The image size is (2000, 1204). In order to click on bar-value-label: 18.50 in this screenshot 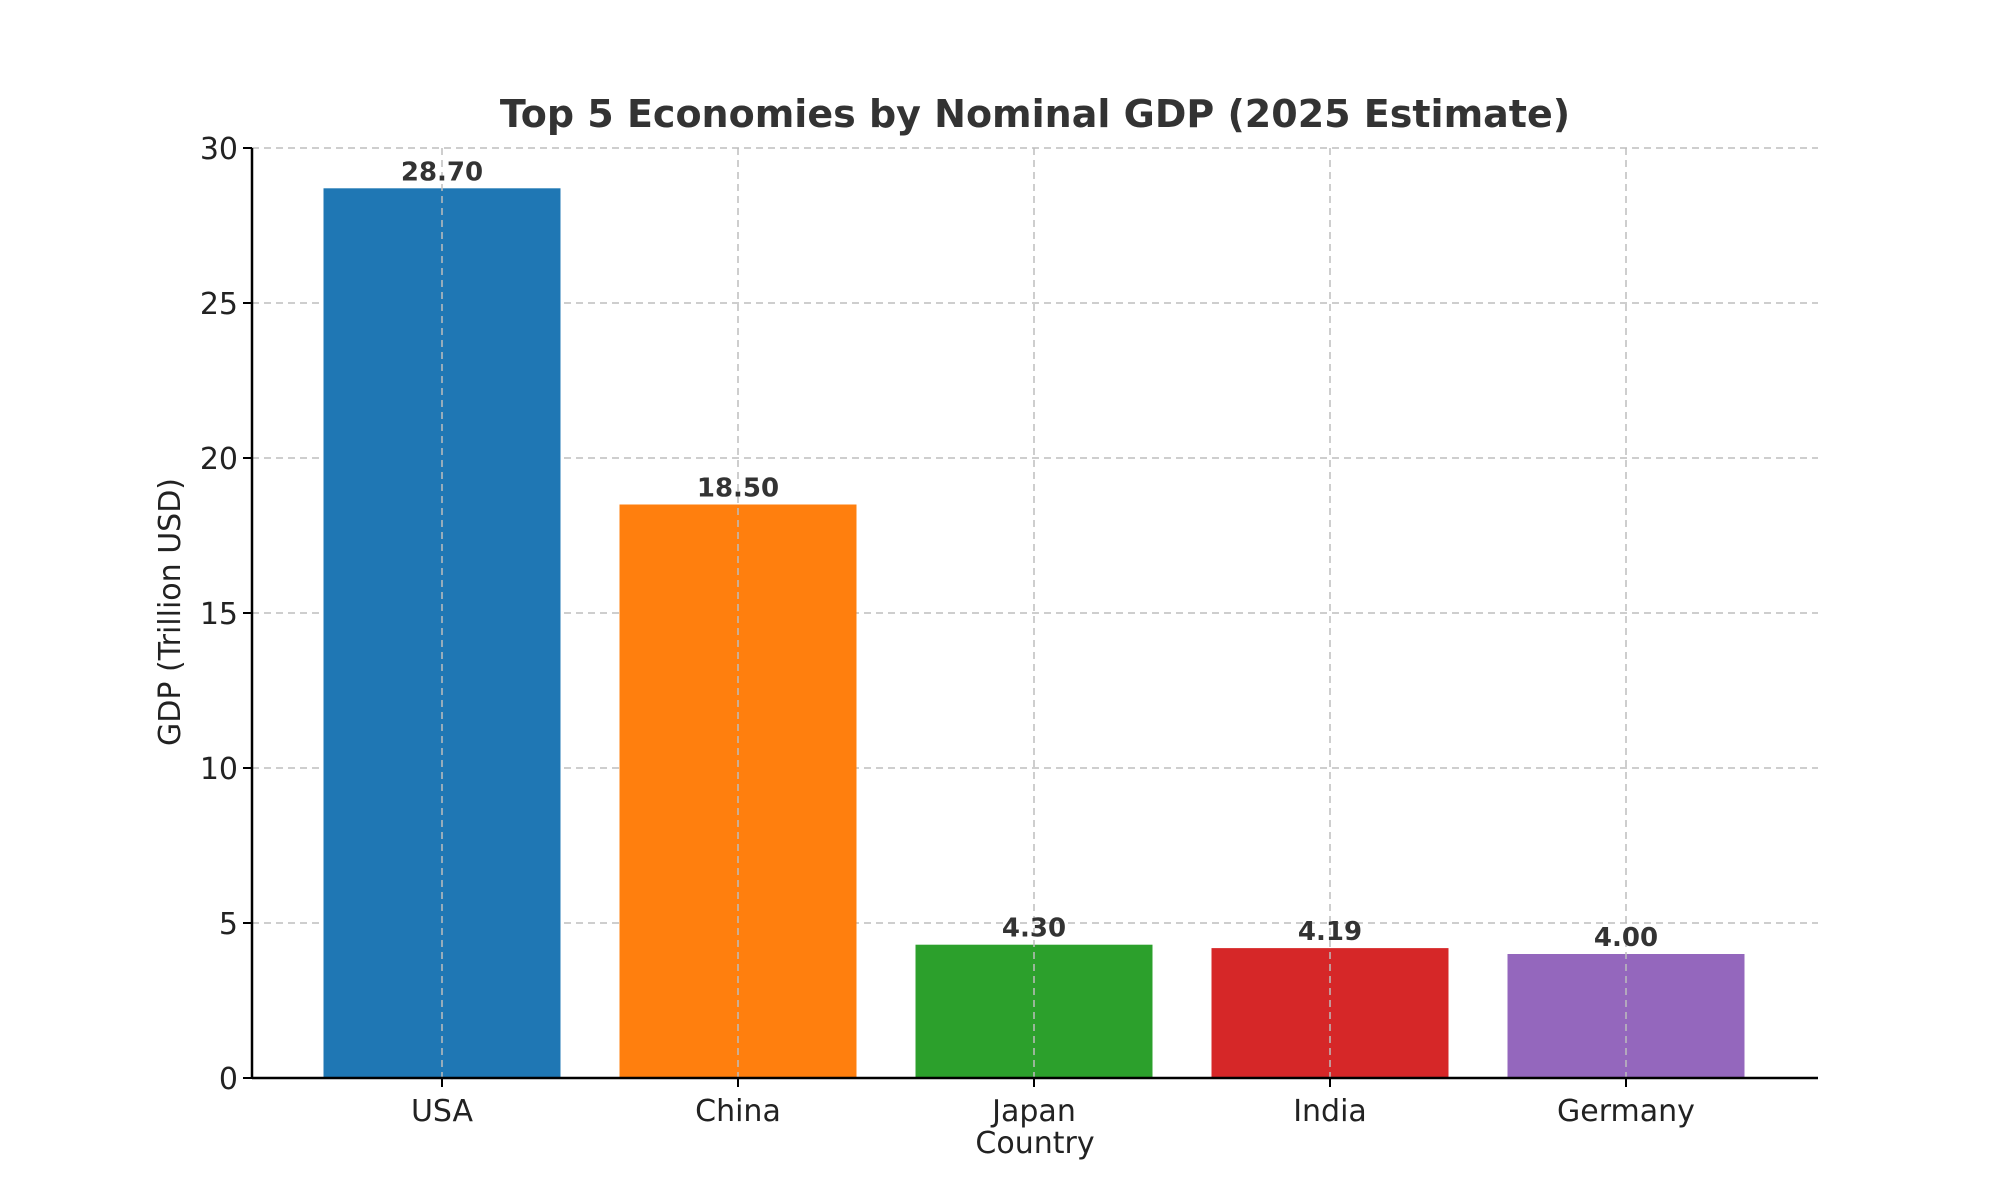, I will do `click(738, 489)`.